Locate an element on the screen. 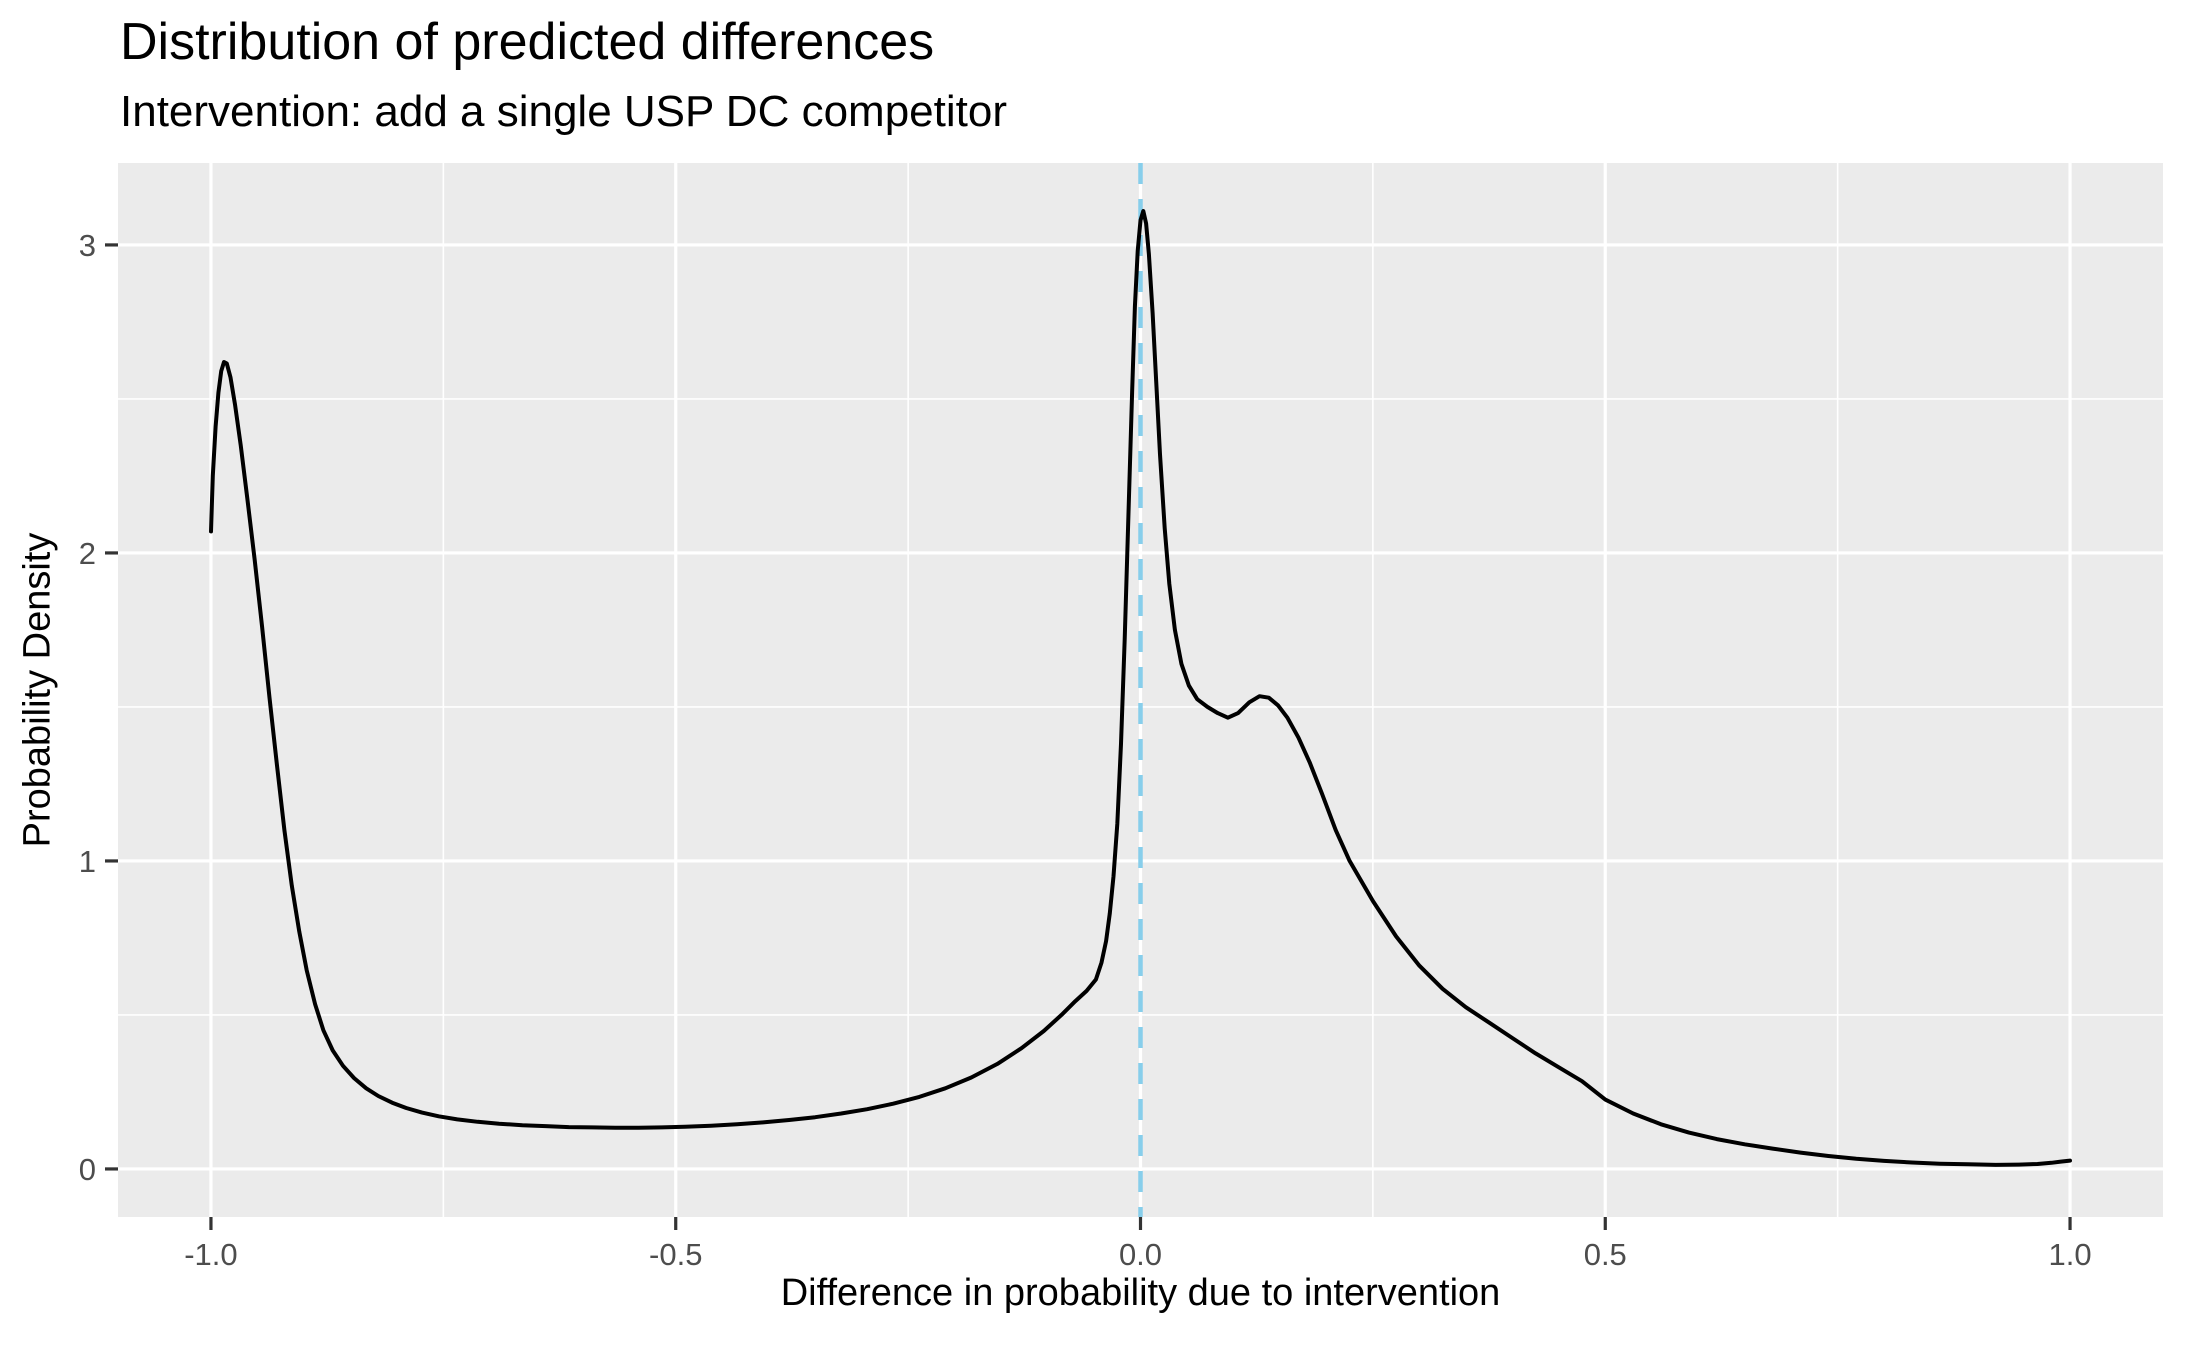  x-tick-label: -0.5 is located at coordinates (675, 1254).